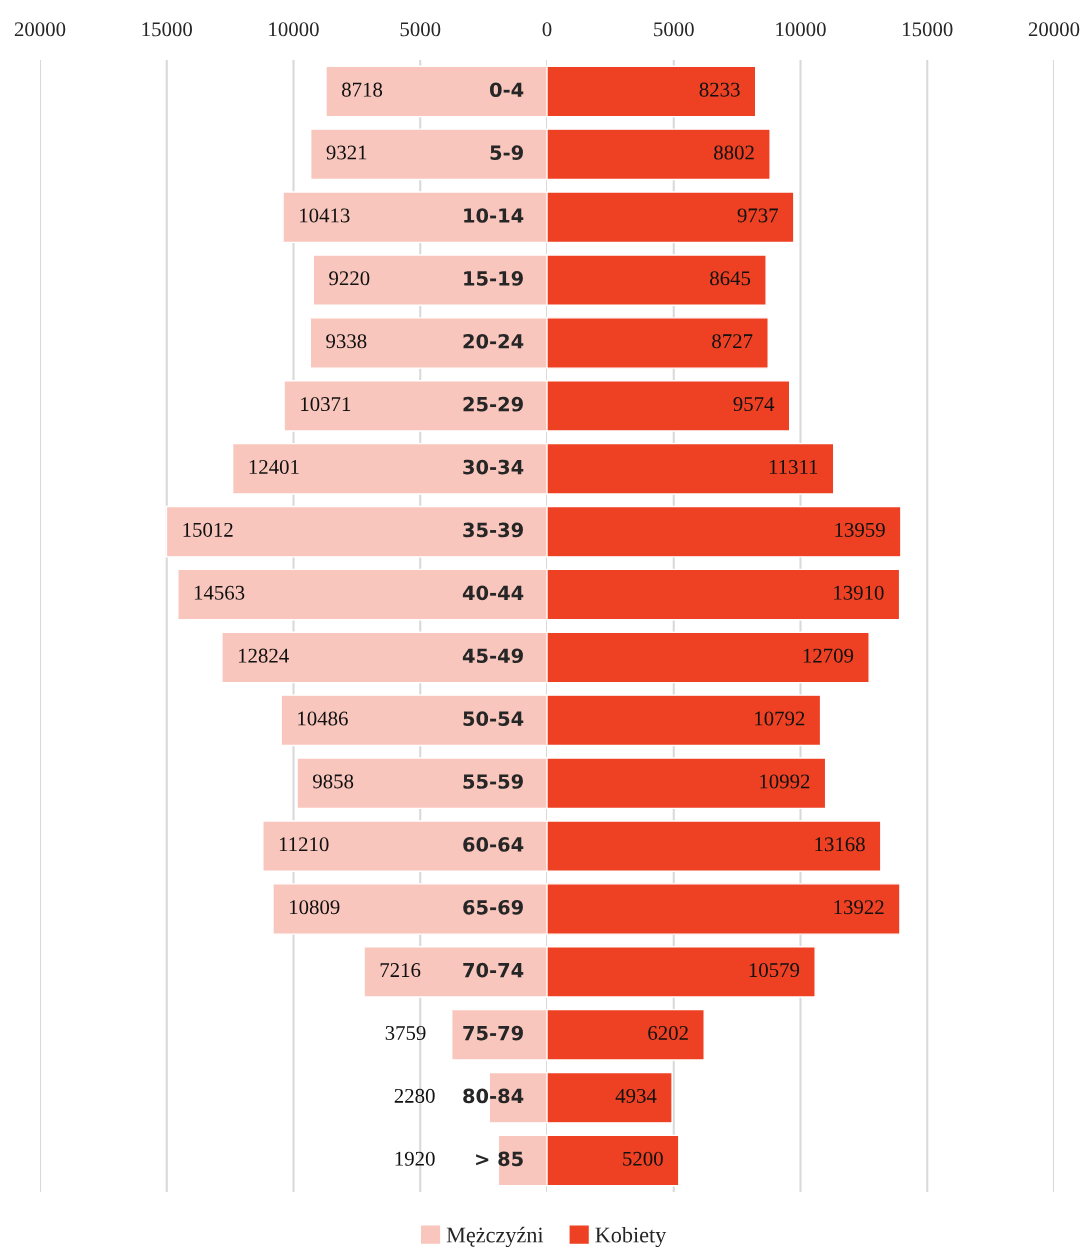 The image size is (1088, 1256). What do you see at coordinates (495, 1237) in the screenshot?
I see `legend-label: Mężczyźni` at bounding box center [495, 1237].